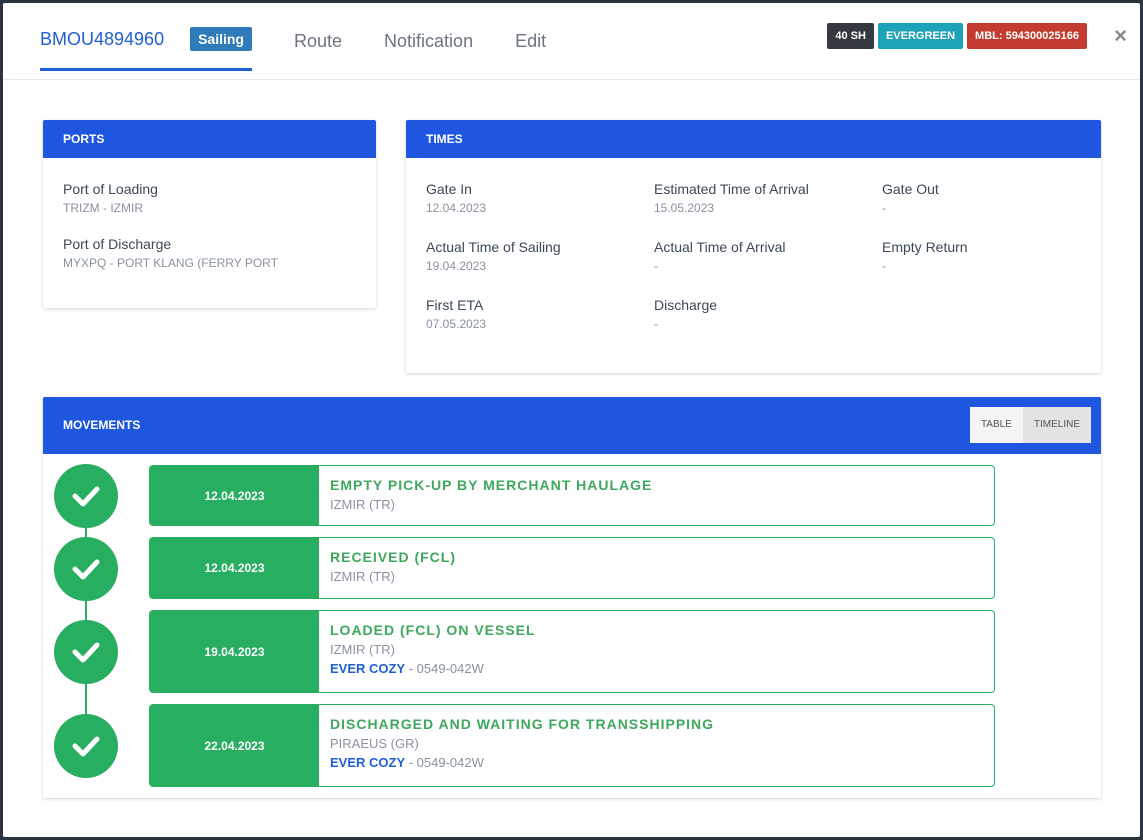 Image resolution: width=1143 pixels, height=840 pixels. I want to click on time-field-discharge: Discharge -, so click(685, 314).